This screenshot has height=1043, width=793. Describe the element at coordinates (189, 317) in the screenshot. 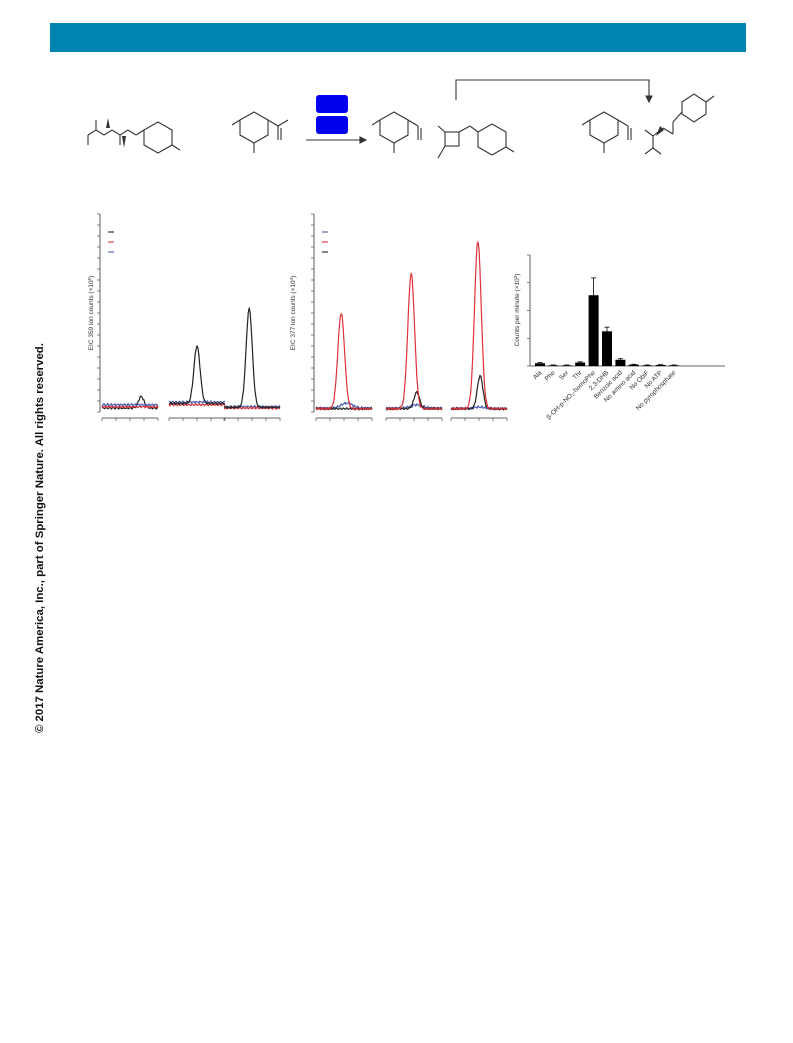

I see `eic359-plot` at that location.